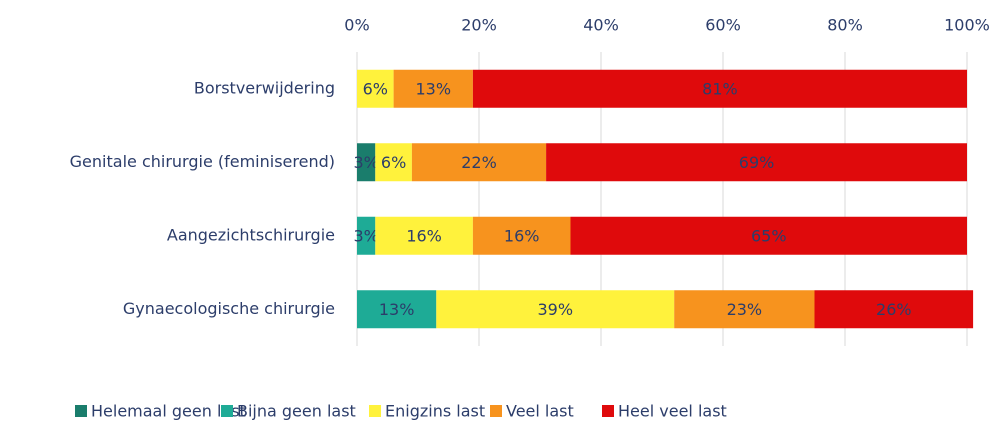  What do you see at coordinates (672, 411) in the screenshot?
I see `legend-label: Heel veel last` at bounding box center [672, 411].